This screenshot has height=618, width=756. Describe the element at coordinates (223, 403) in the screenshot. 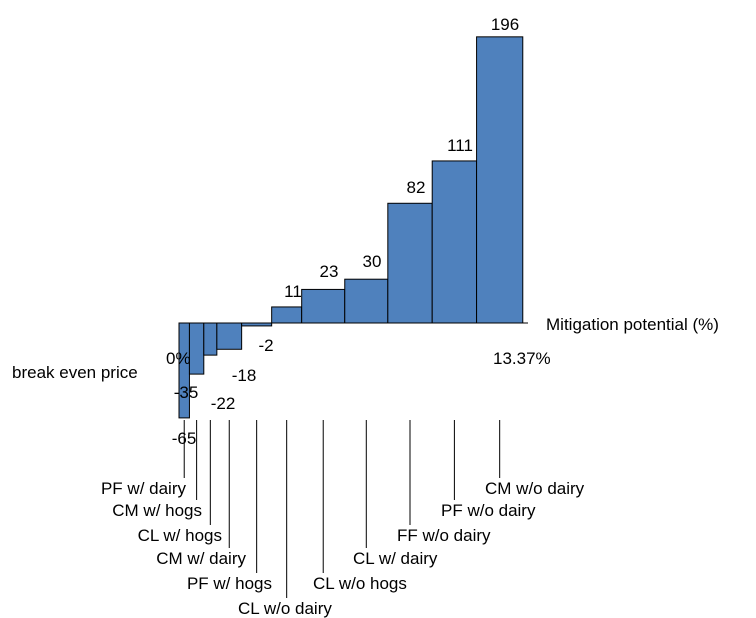

I see `bar-value-label: -22` at that location.